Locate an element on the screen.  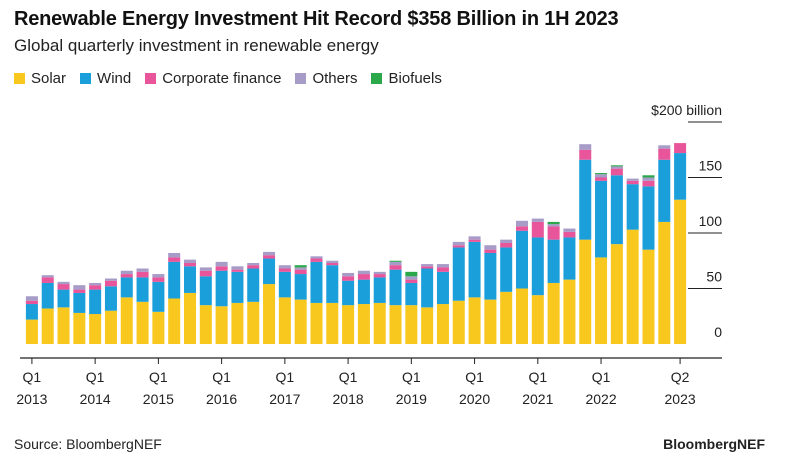
x-tick-label-year: 2014 is located at coordinates (95, 399).